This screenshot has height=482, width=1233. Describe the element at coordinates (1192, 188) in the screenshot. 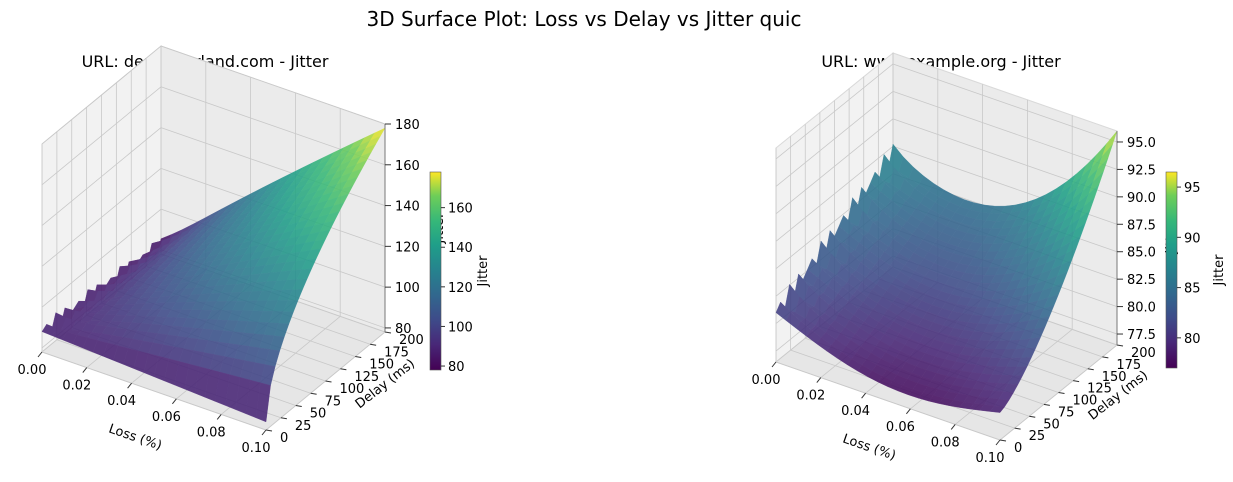

I see `colorbar-tick-label: 95` at that location.